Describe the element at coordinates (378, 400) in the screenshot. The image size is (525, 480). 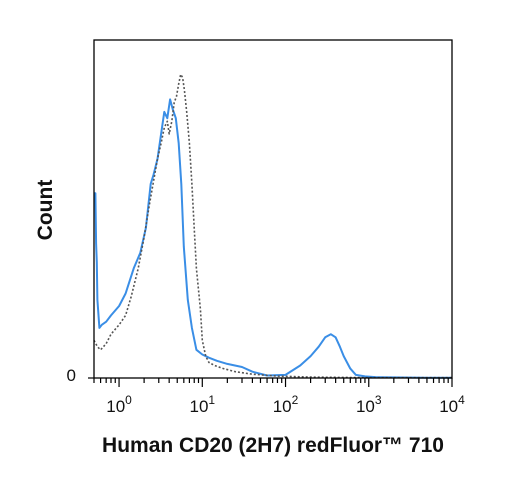
I see `x-tick-exponent: 3` at that location.